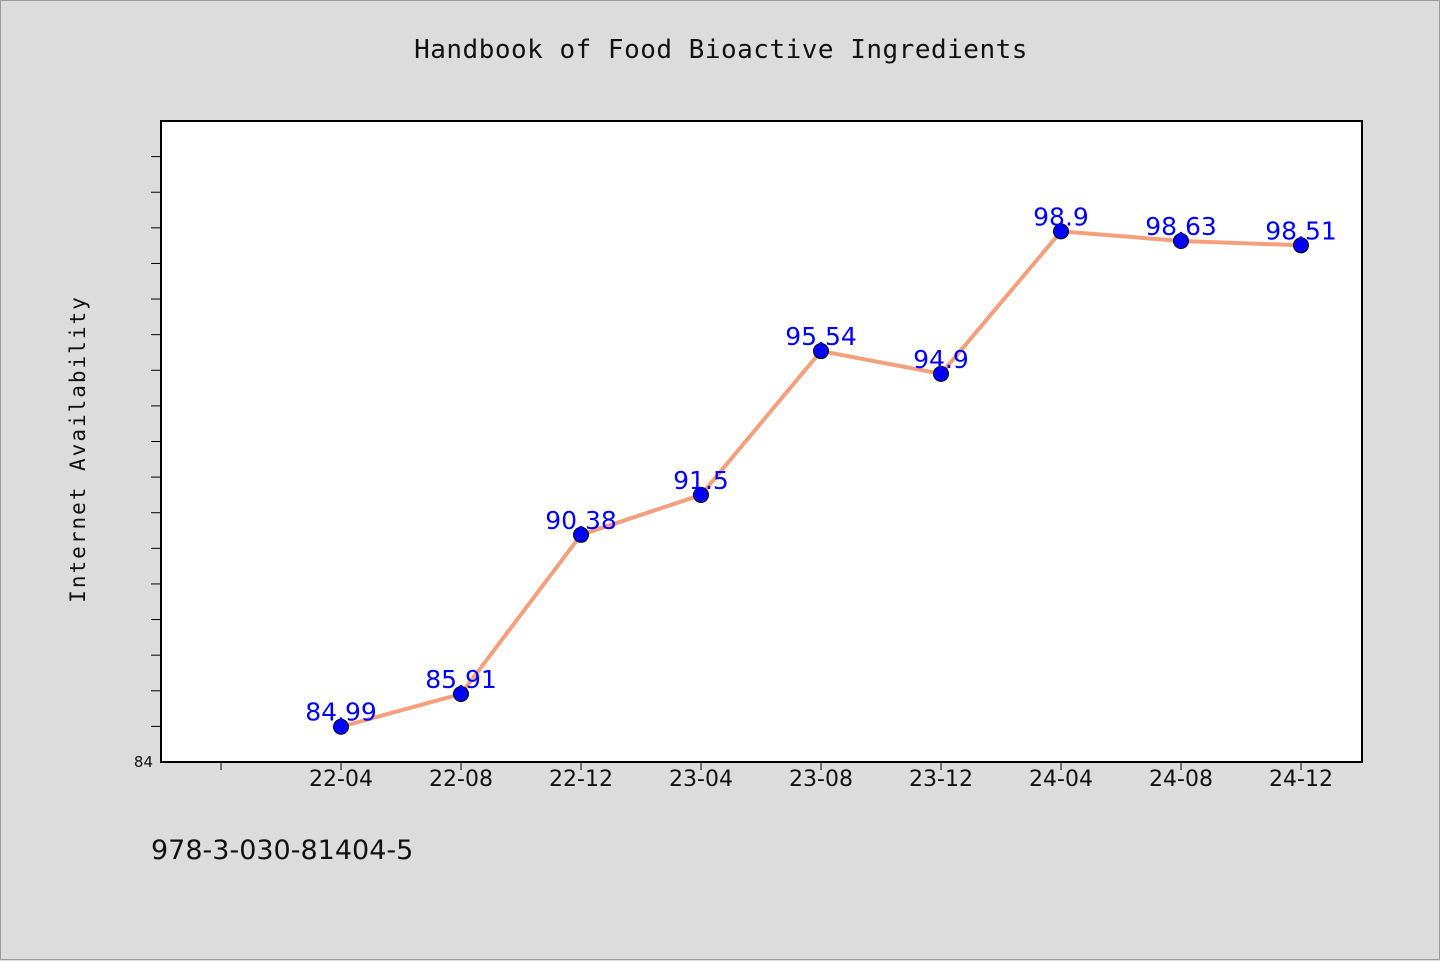 This screenshot has height=961, width=1440. Describe the element at coordinates (1061, 779) in the screenshot. I see `x-tick-label: 24-04` at that location.